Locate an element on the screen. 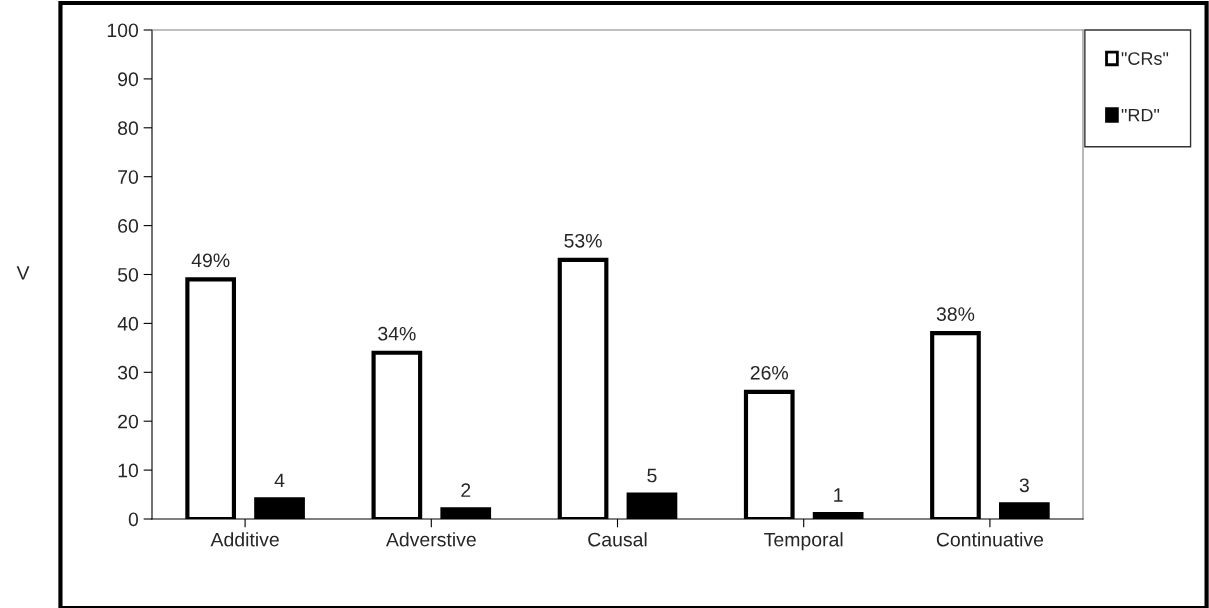 The width and height of the screenshot is (1209, 608). data-label: 34% is located at coordinates (397, 333).